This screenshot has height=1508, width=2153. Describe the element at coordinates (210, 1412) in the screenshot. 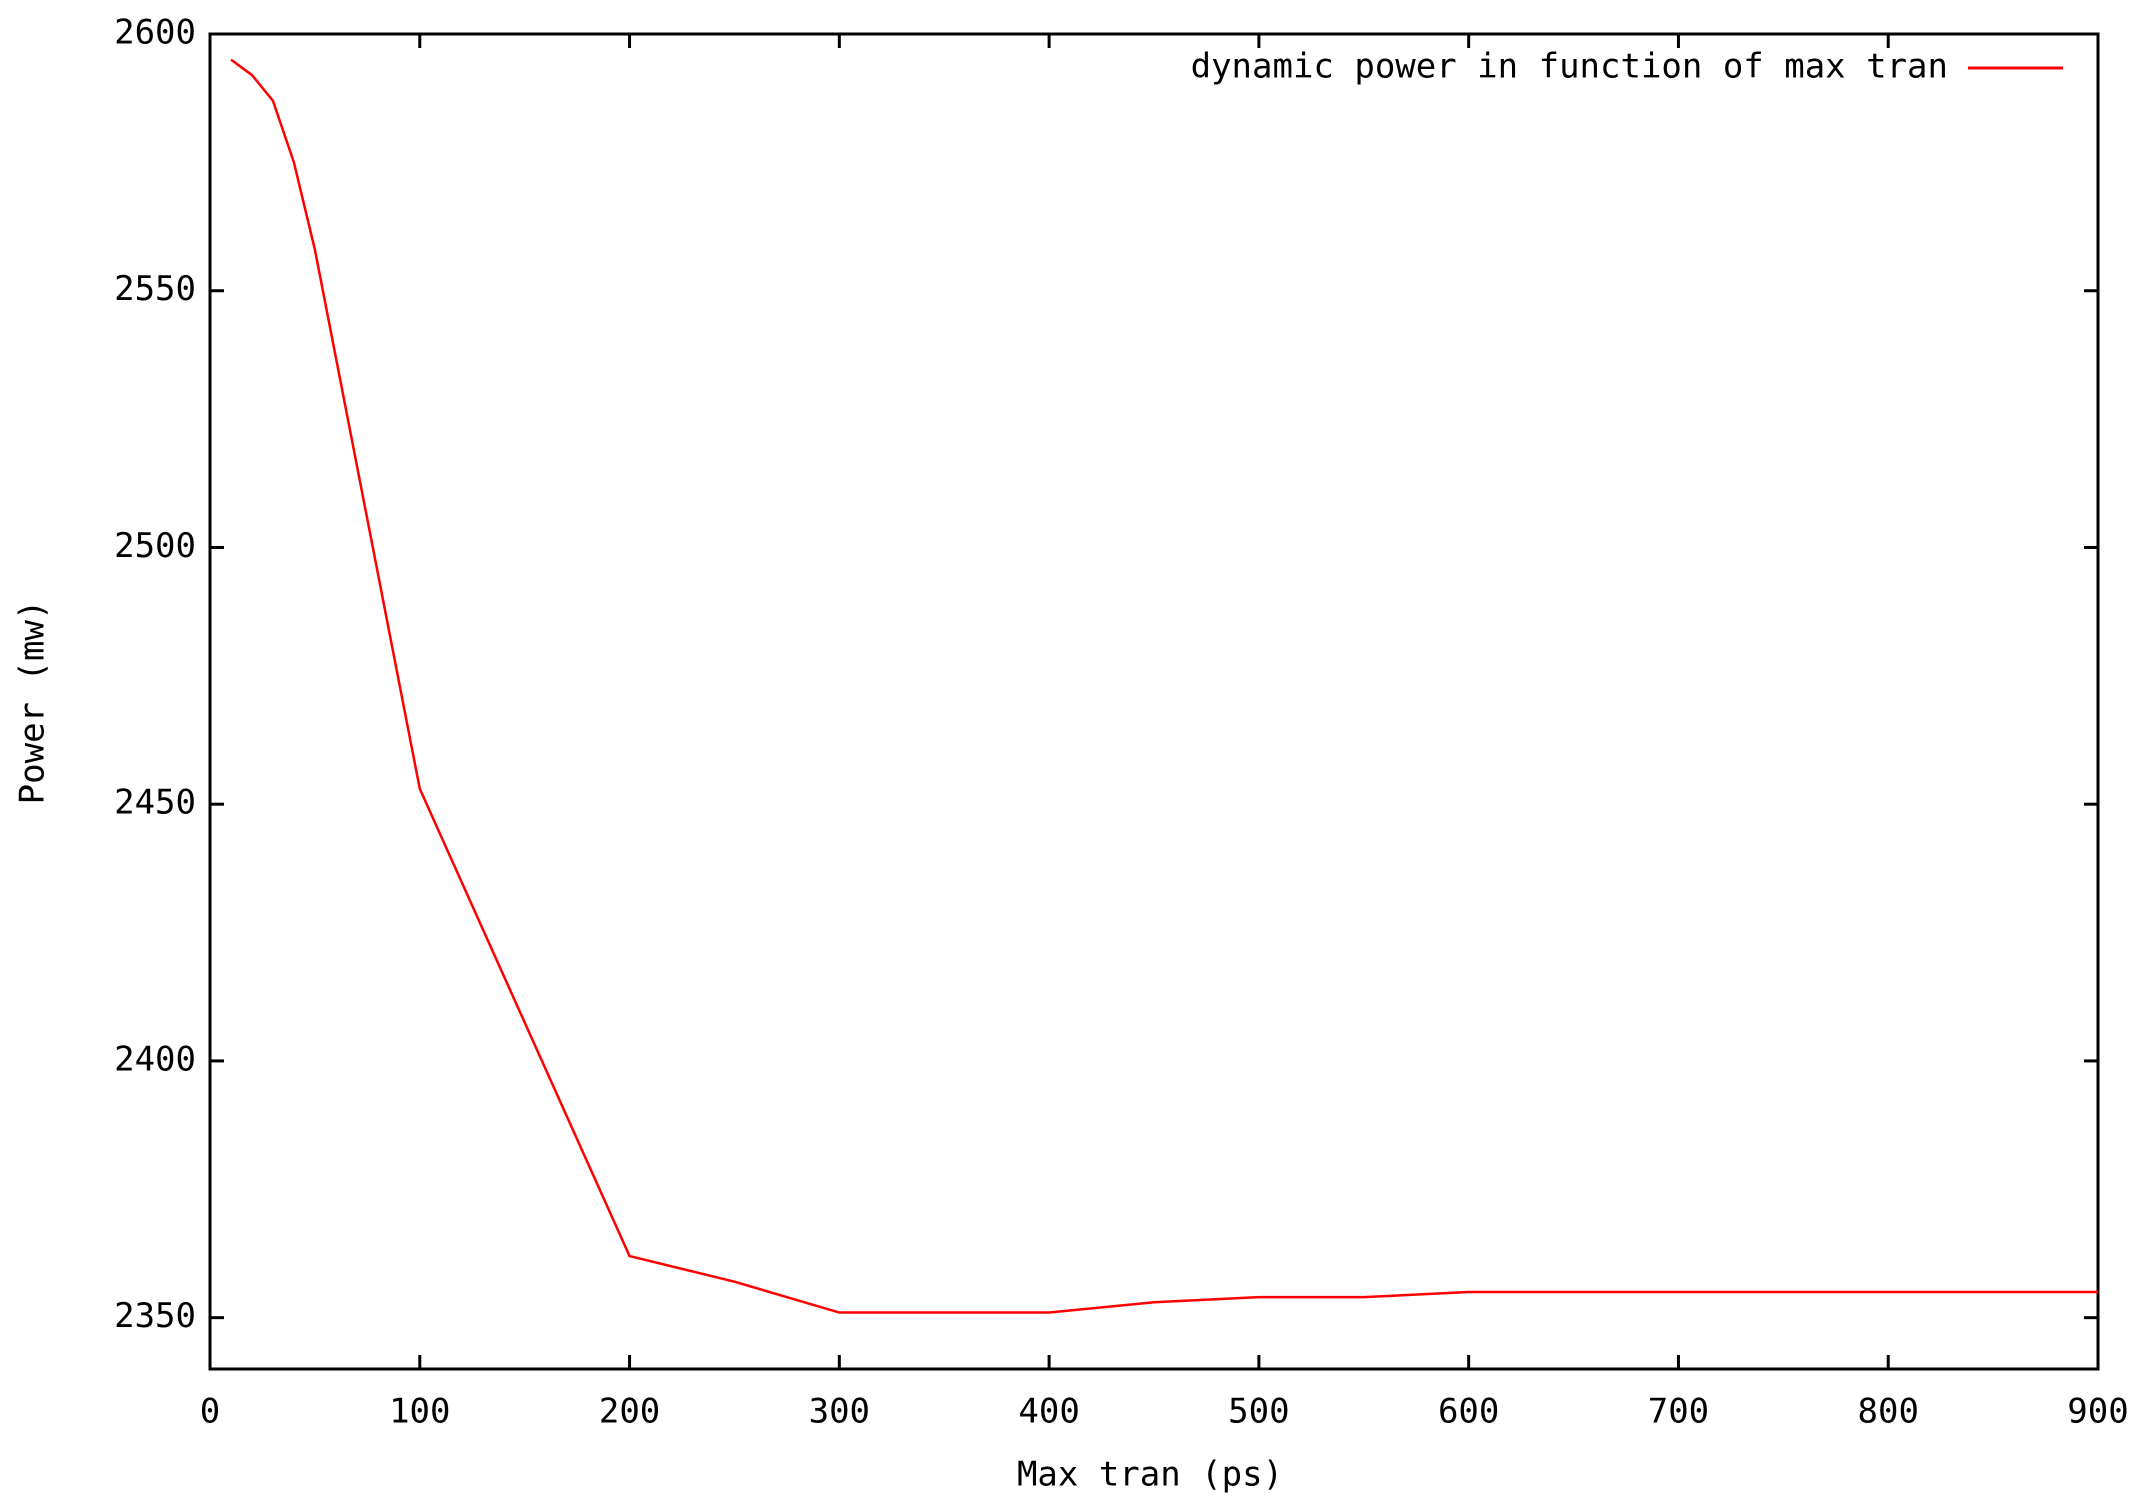

I see `x-tick-label: 0` at that location.